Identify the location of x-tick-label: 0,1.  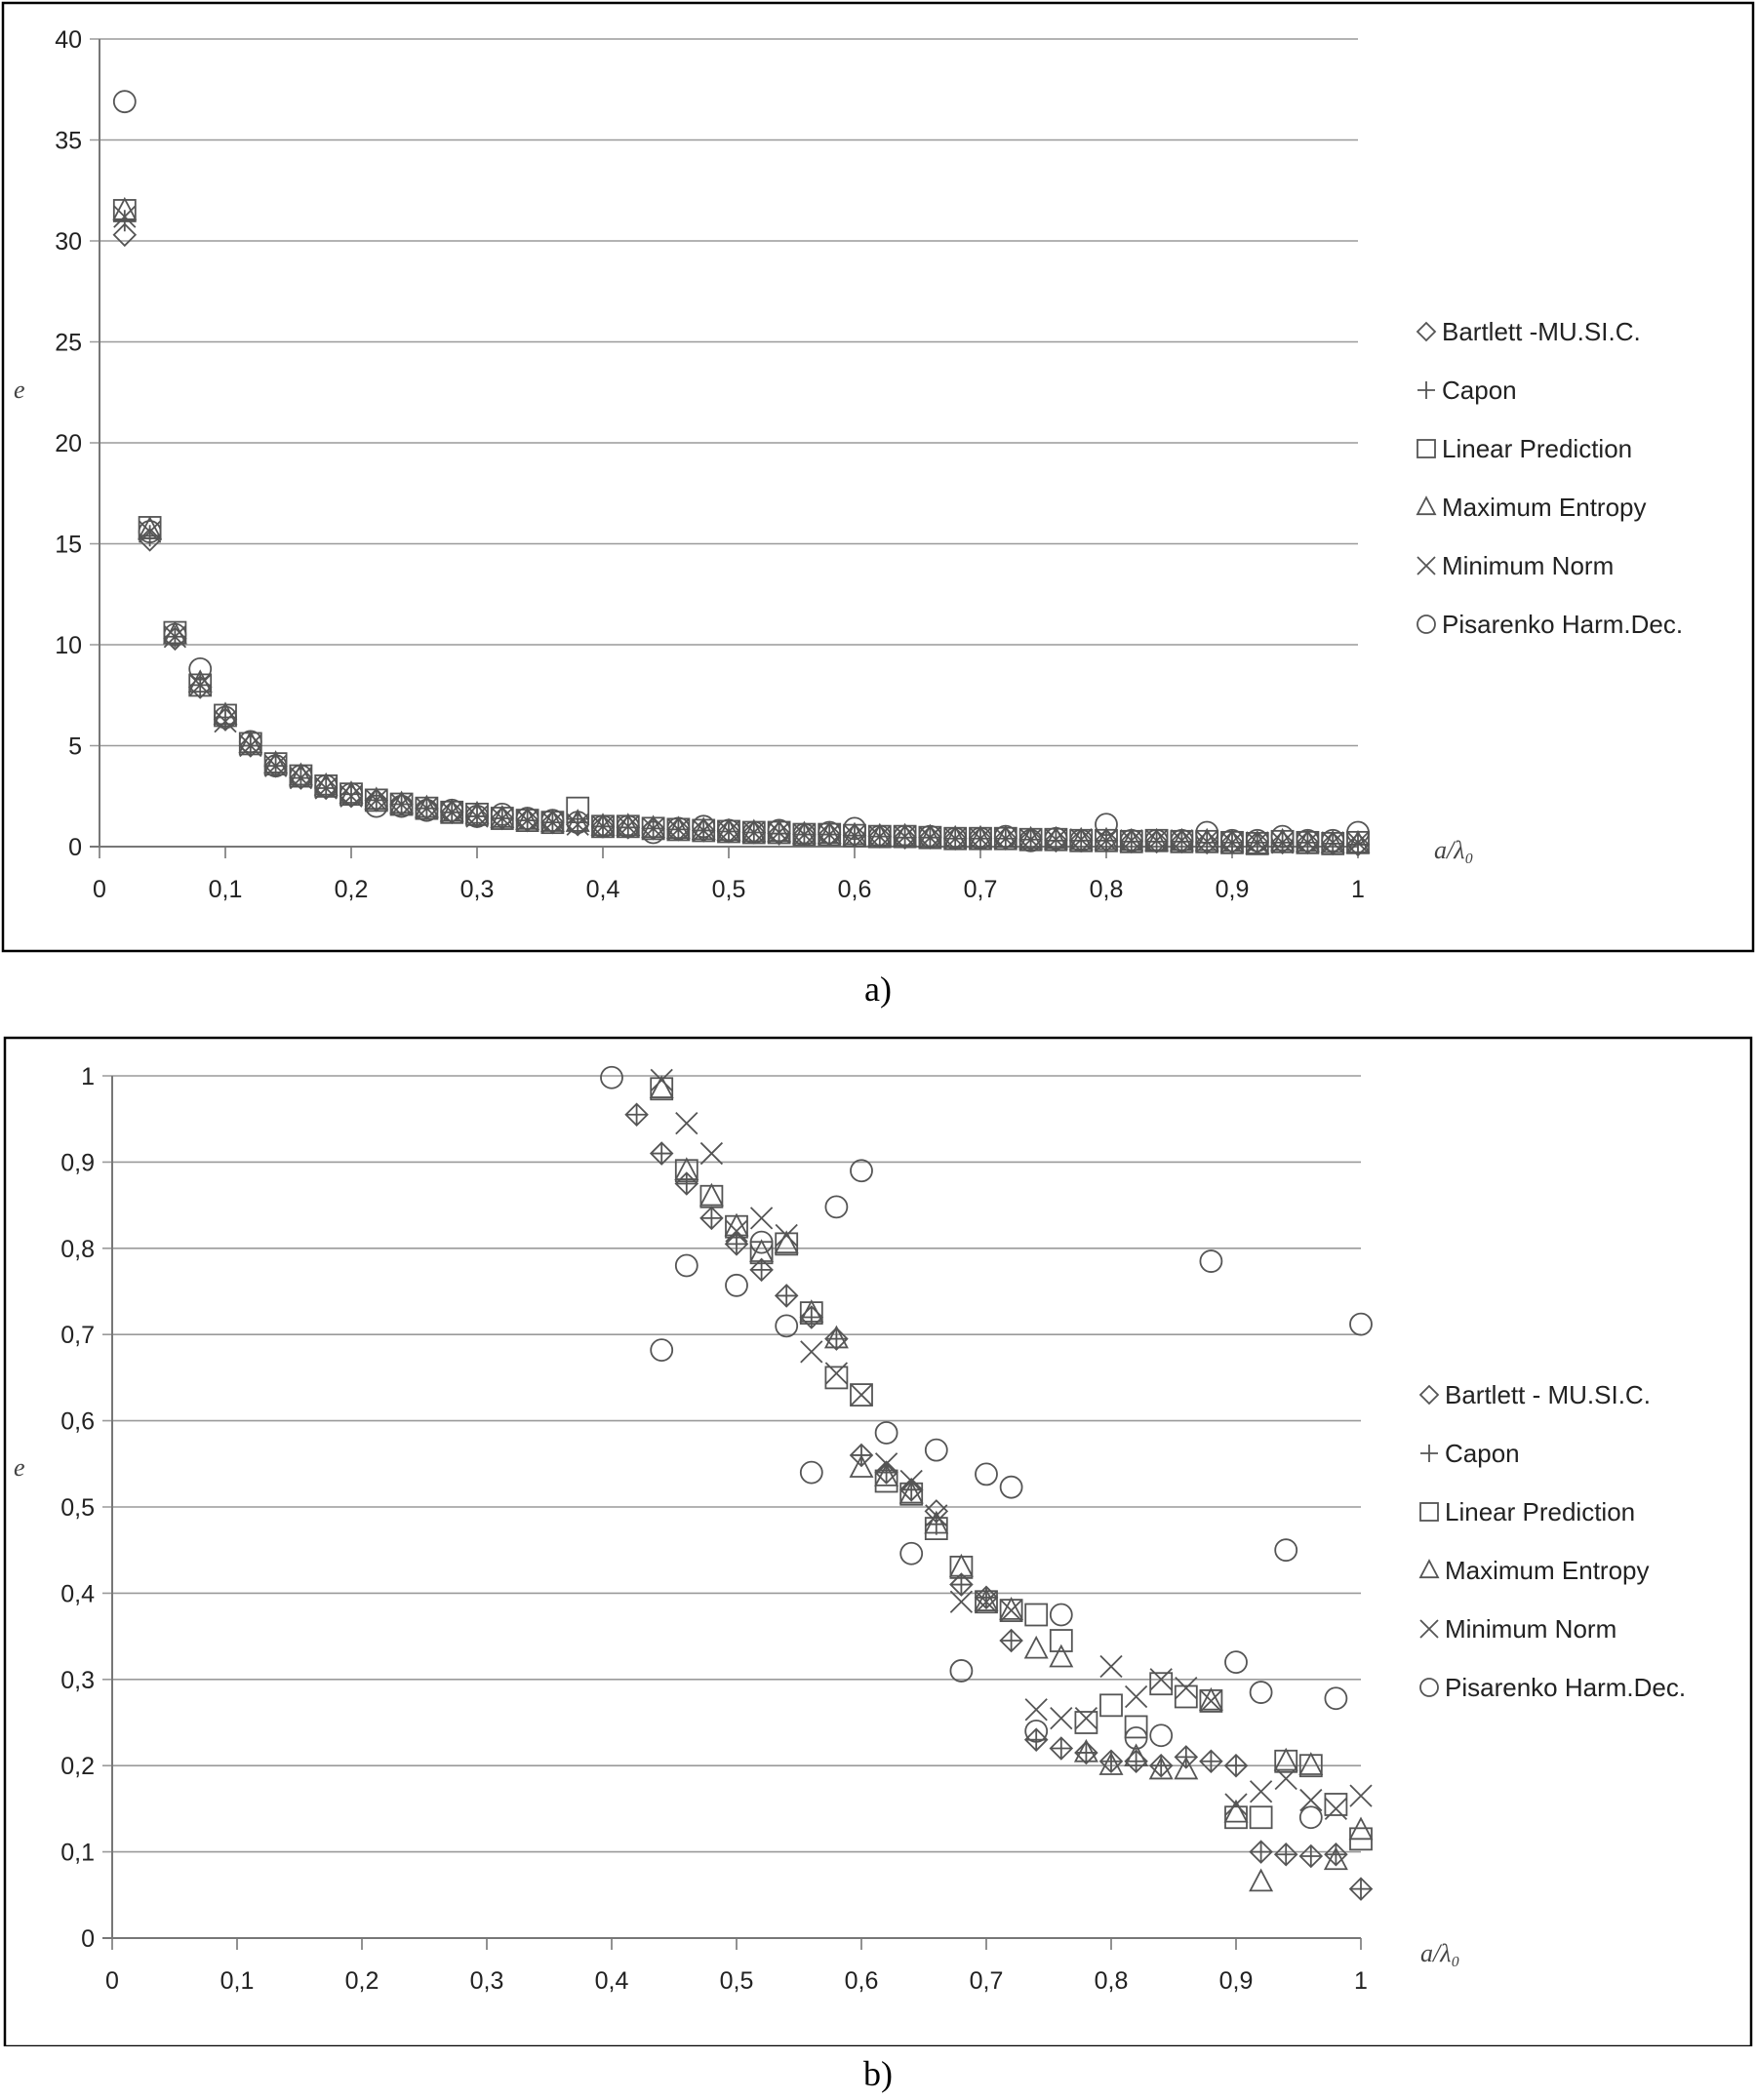
(226, 890).